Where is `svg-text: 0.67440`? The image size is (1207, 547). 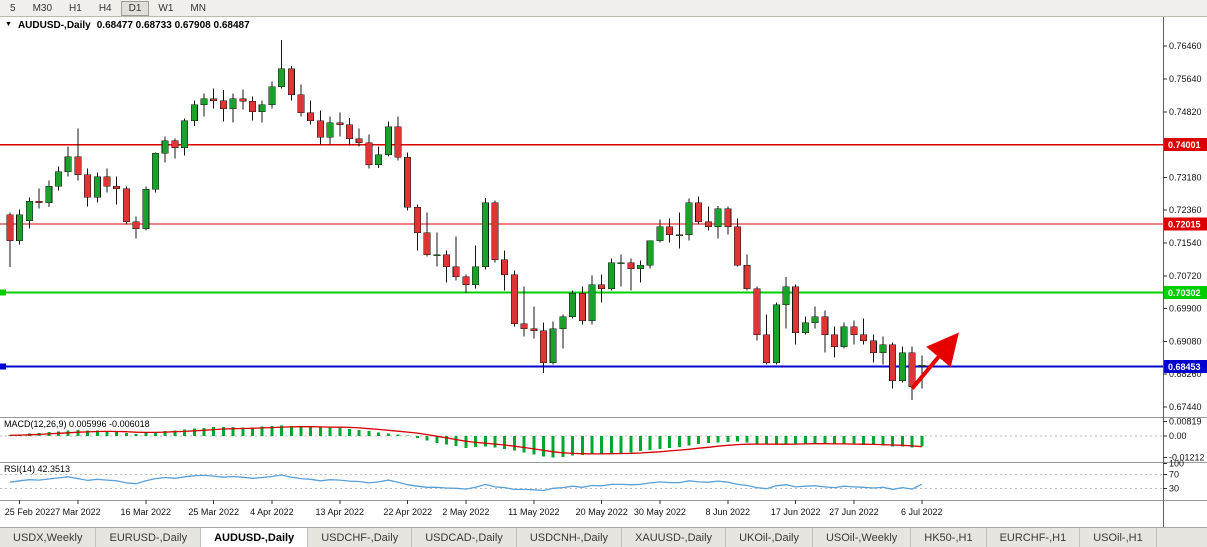
svg-text: 0.67440 is located at coordinates (1185, 407).